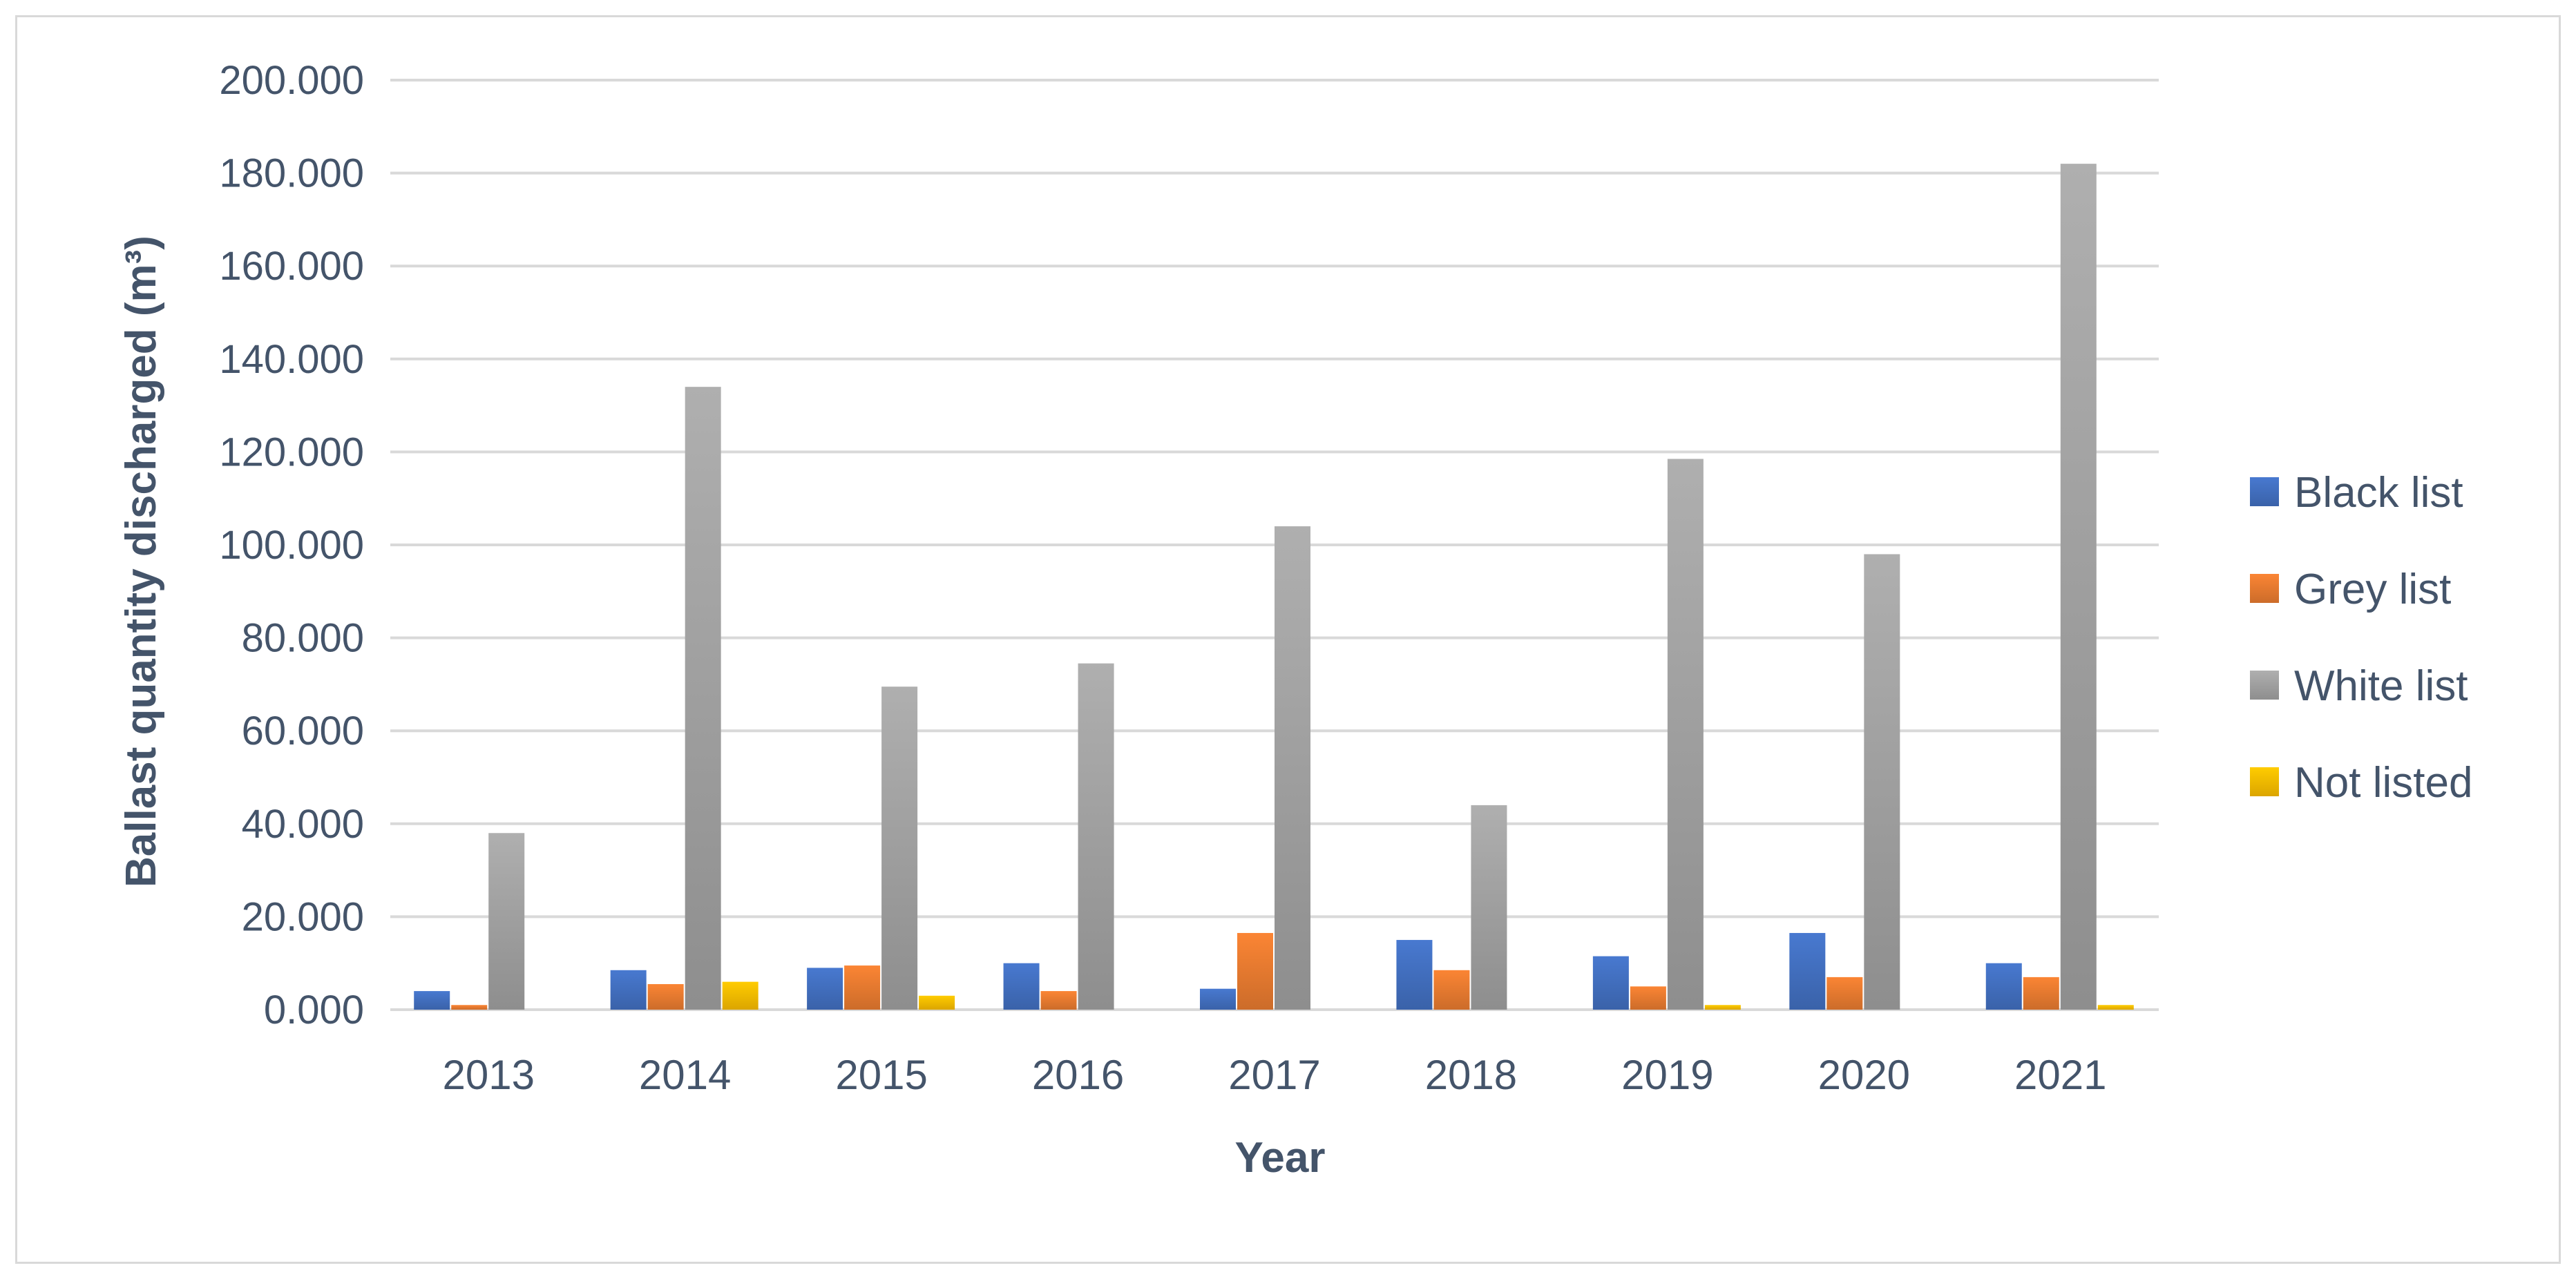 The image size is (2576, 1279). I want to click on bar-not-listed-2015, so click(937, 1002).